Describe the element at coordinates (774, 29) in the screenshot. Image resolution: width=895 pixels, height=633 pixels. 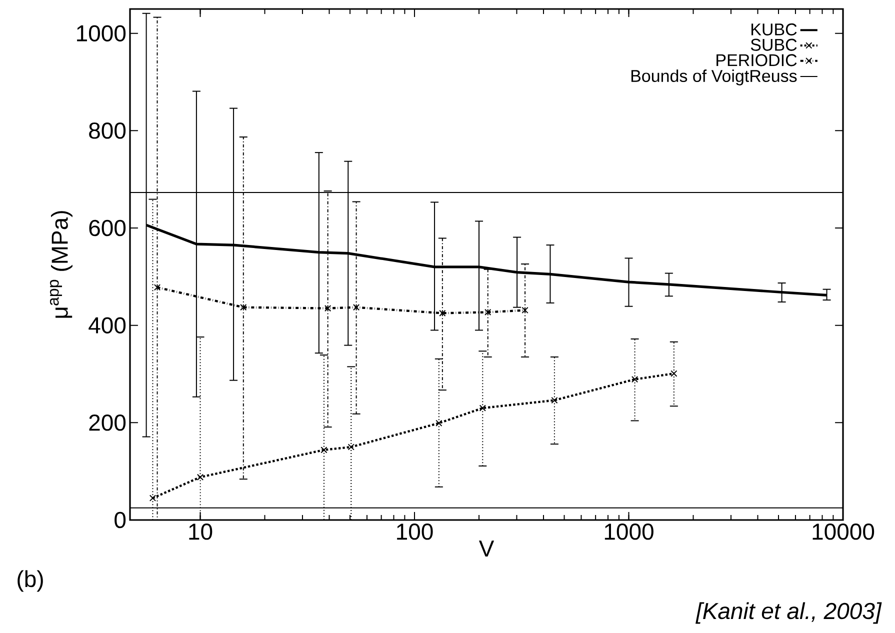
I see `legend-label: KUBC` at that location.